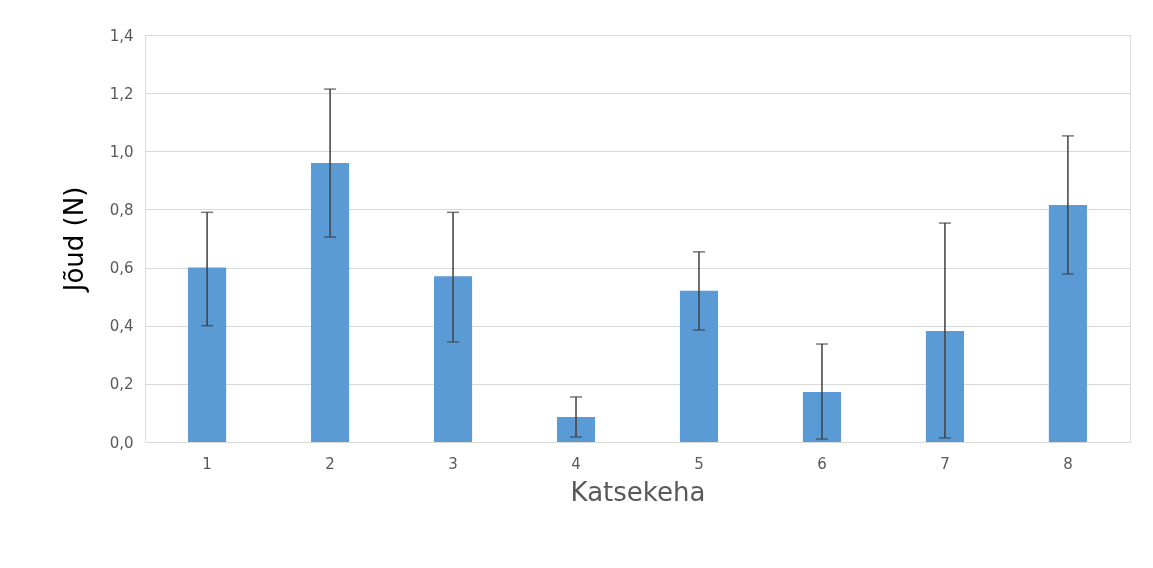 The width and height of the screenshot is (1153, 568). Describe the element at coordinates (121, 209) in the screenshot. I see `y-tick-label: 0,8` at that location.